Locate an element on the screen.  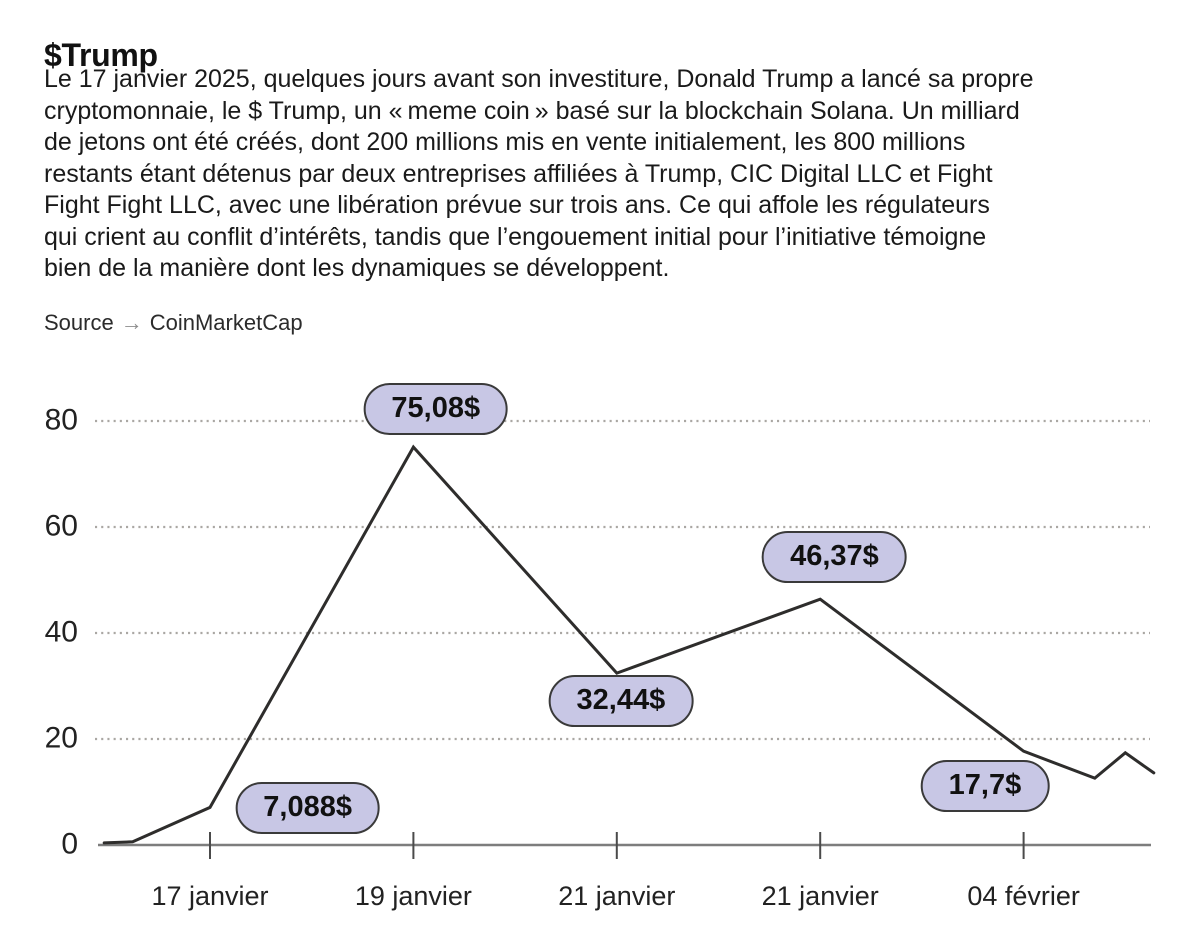
page-title: $Trump is located at coordinates (101, 55).